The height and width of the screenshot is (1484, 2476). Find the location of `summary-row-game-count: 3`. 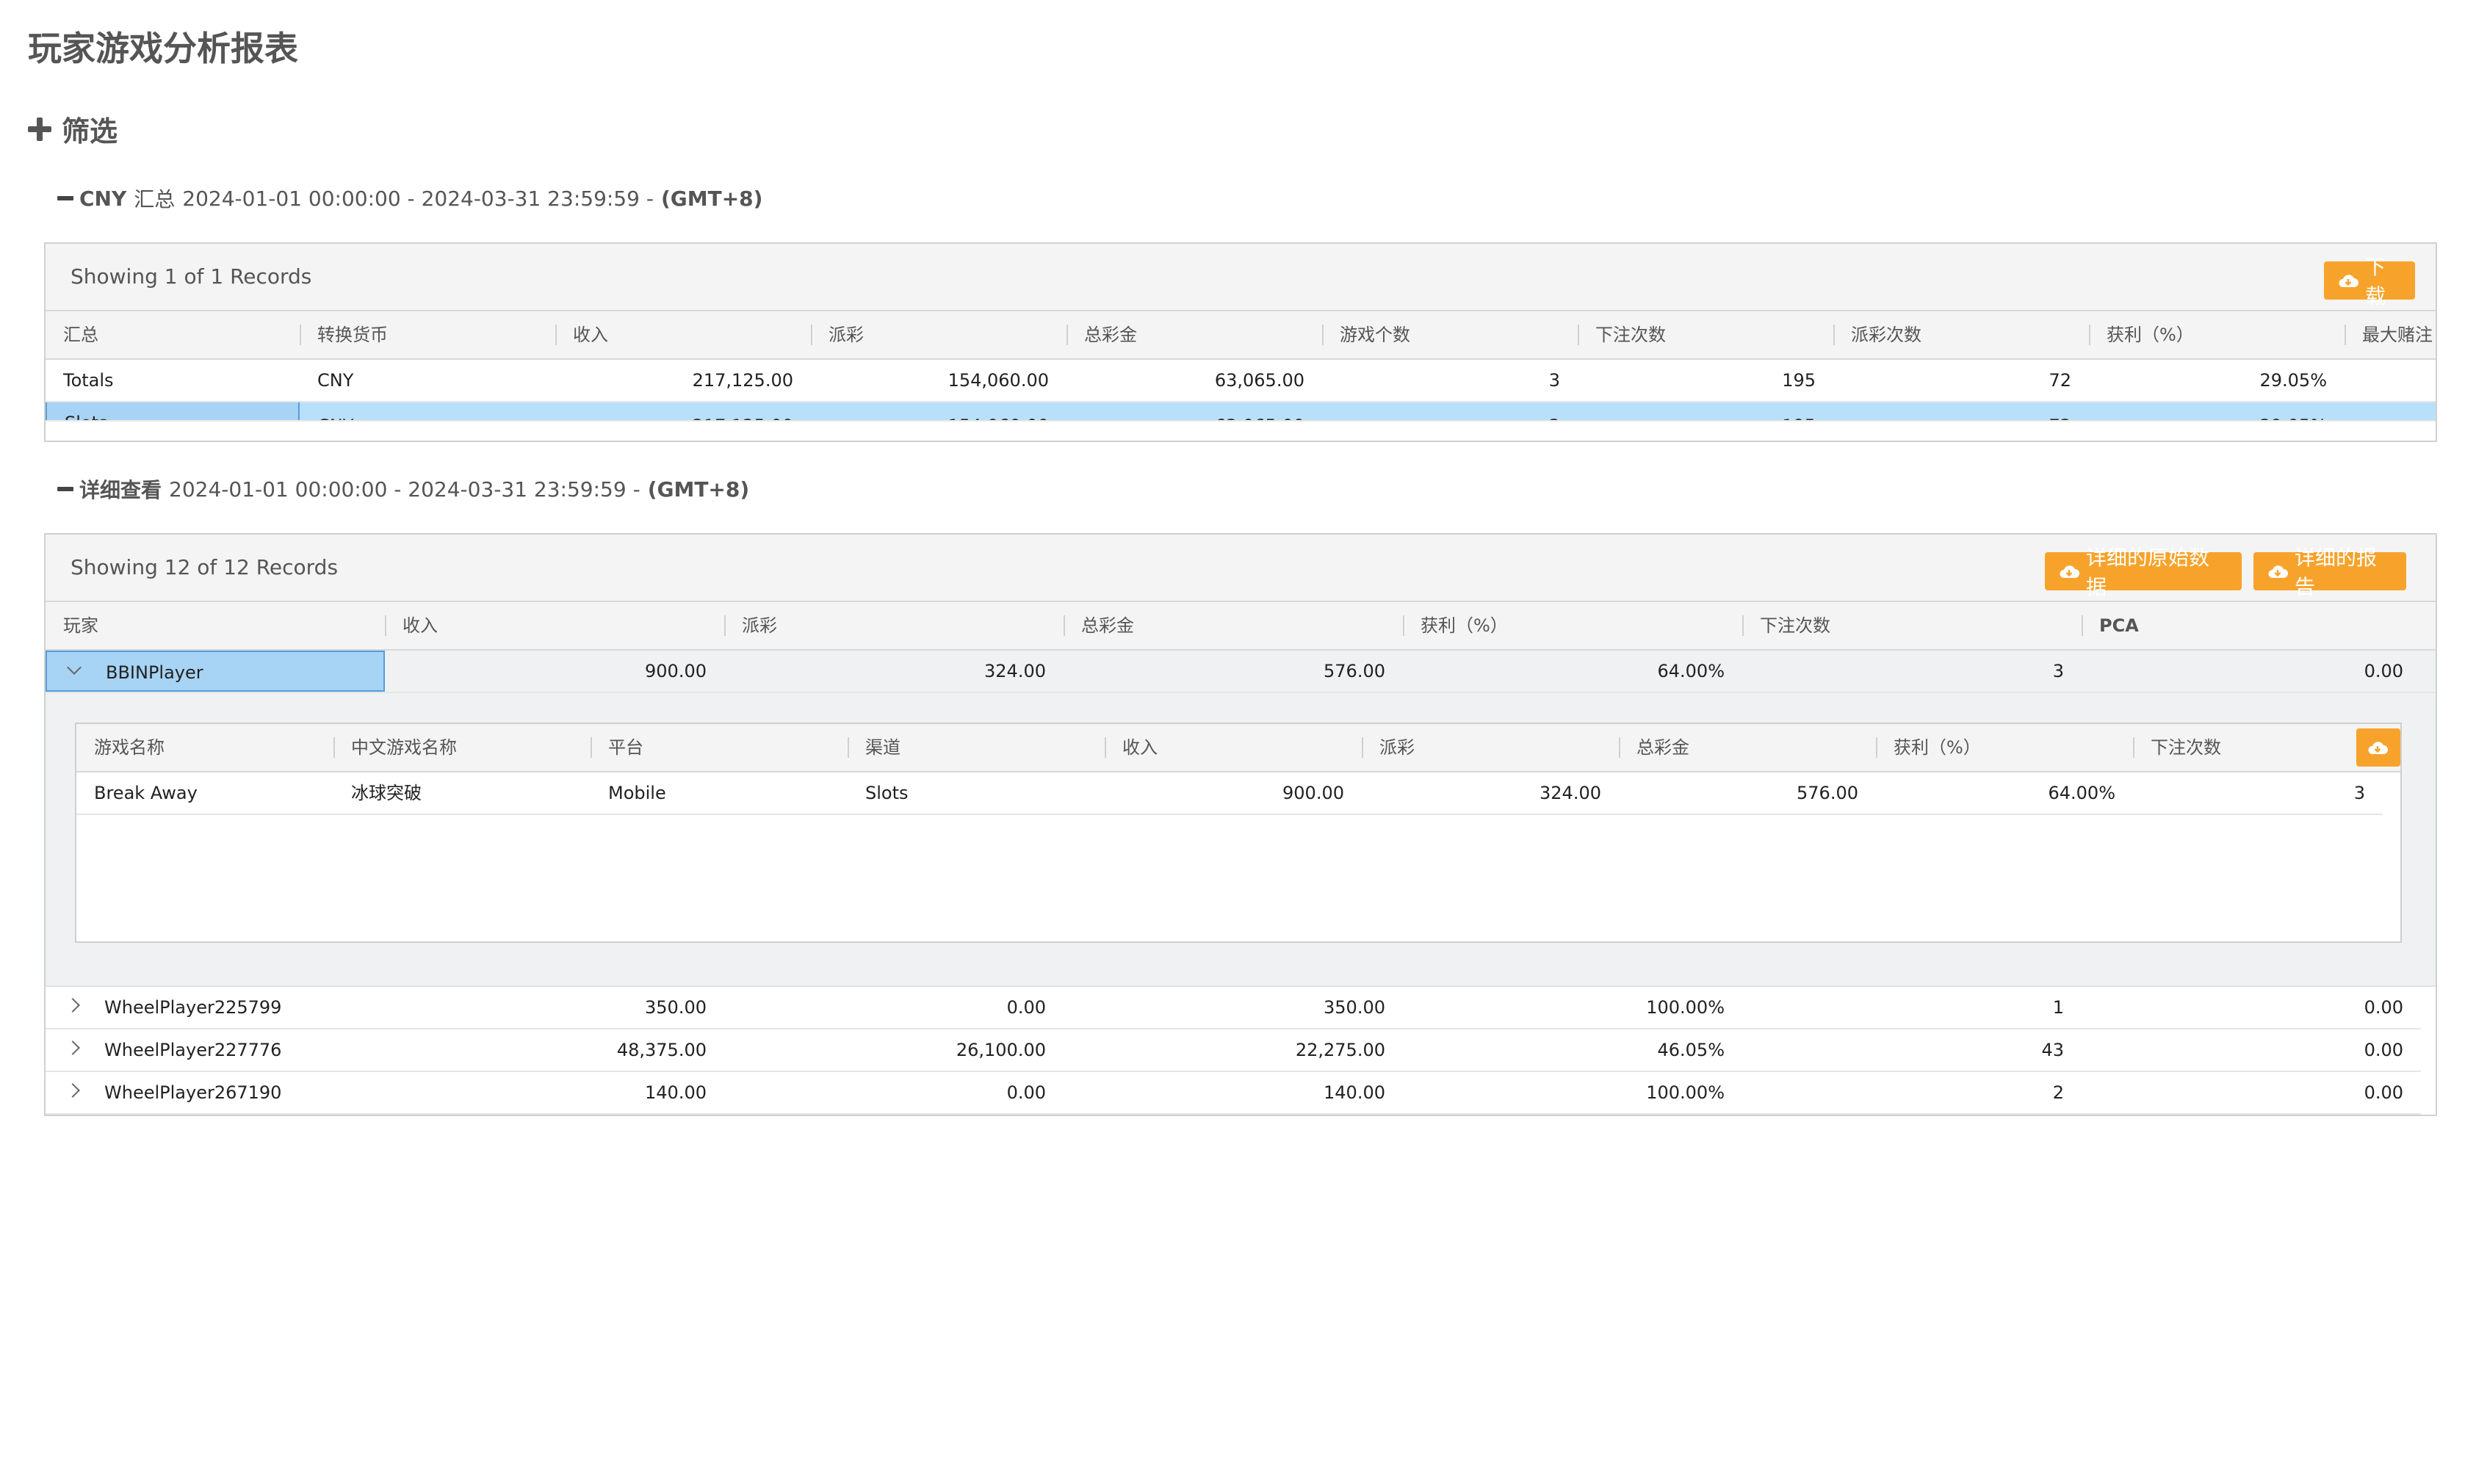

summary-row-game-count: 3 is located at coordinates (1450, 412).